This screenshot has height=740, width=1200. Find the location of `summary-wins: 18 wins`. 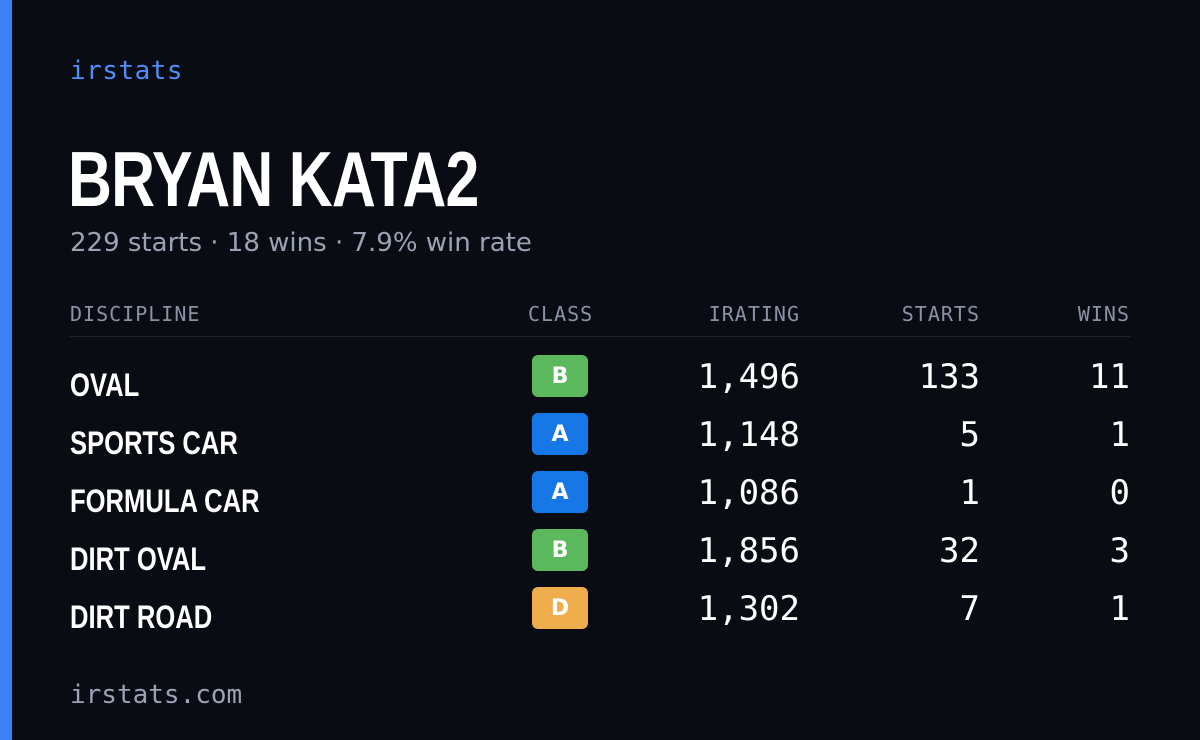

summary-wins: 18 wins is located at coordinates (276, 243).